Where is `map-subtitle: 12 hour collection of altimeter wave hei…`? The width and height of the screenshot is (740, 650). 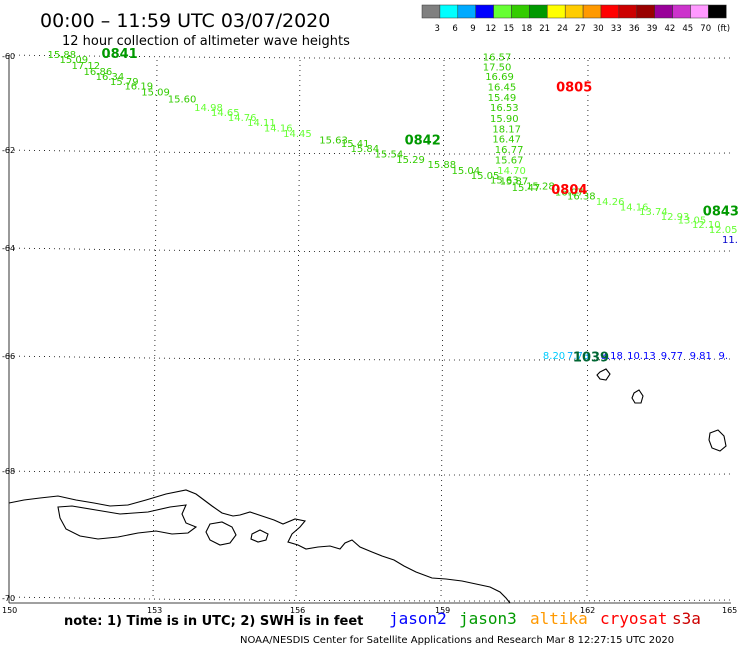
map-subtitle: 12 hour collection of altimeter wave hei… is located at coordinates (206, 41).